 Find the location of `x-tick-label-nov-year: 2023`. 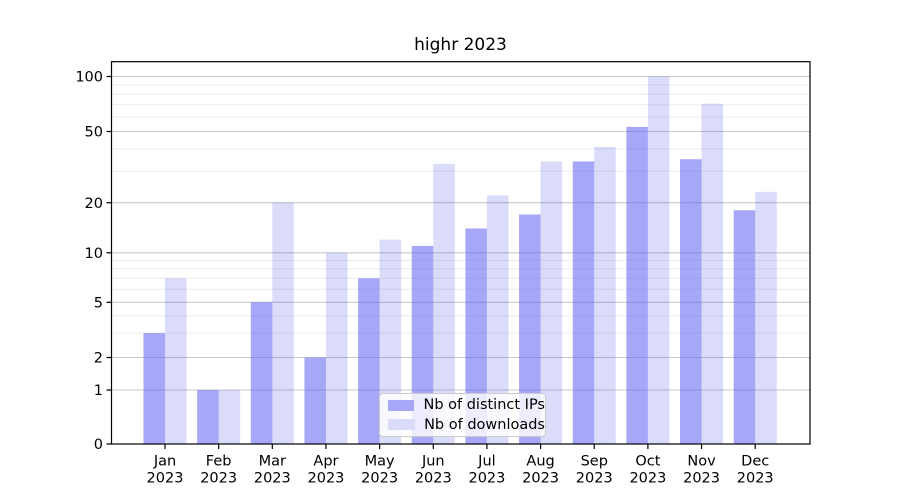

x-tick-label-nov-year: 2023 is located at coordinates (701, 479).